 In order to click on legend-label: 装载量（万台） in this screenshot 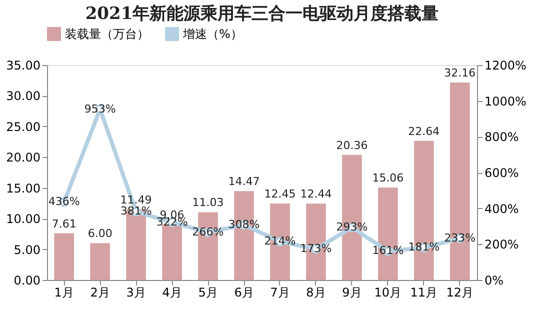, I will do `click(107, 34)`.